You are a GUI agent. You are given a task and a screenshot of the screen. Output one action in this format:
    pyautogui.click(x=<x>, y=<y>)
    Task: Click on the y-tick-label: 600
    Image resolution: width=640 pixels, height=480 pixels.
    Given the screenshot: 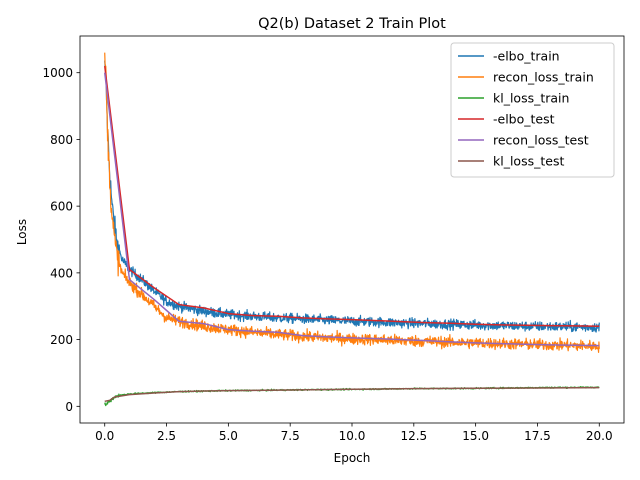 What is the action you would take?
    pyautogui.click(x=61, y=207)
    